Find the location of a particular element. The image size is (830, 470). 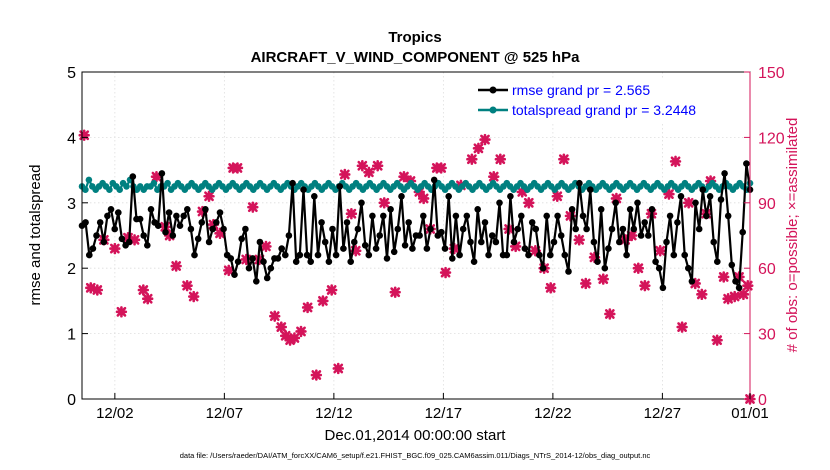

chart-subtitle: AIRCRAFT_V_WIND_COMPONENT @ 525 hPa is located at coordinates (416, 57).